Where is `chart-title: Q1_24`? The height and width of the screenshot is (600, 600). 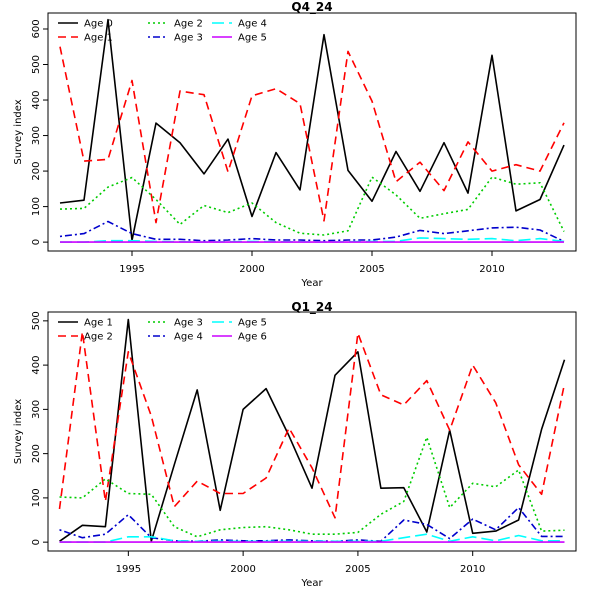
chart-title: Q1_24 is located at coordinates (311, 307).